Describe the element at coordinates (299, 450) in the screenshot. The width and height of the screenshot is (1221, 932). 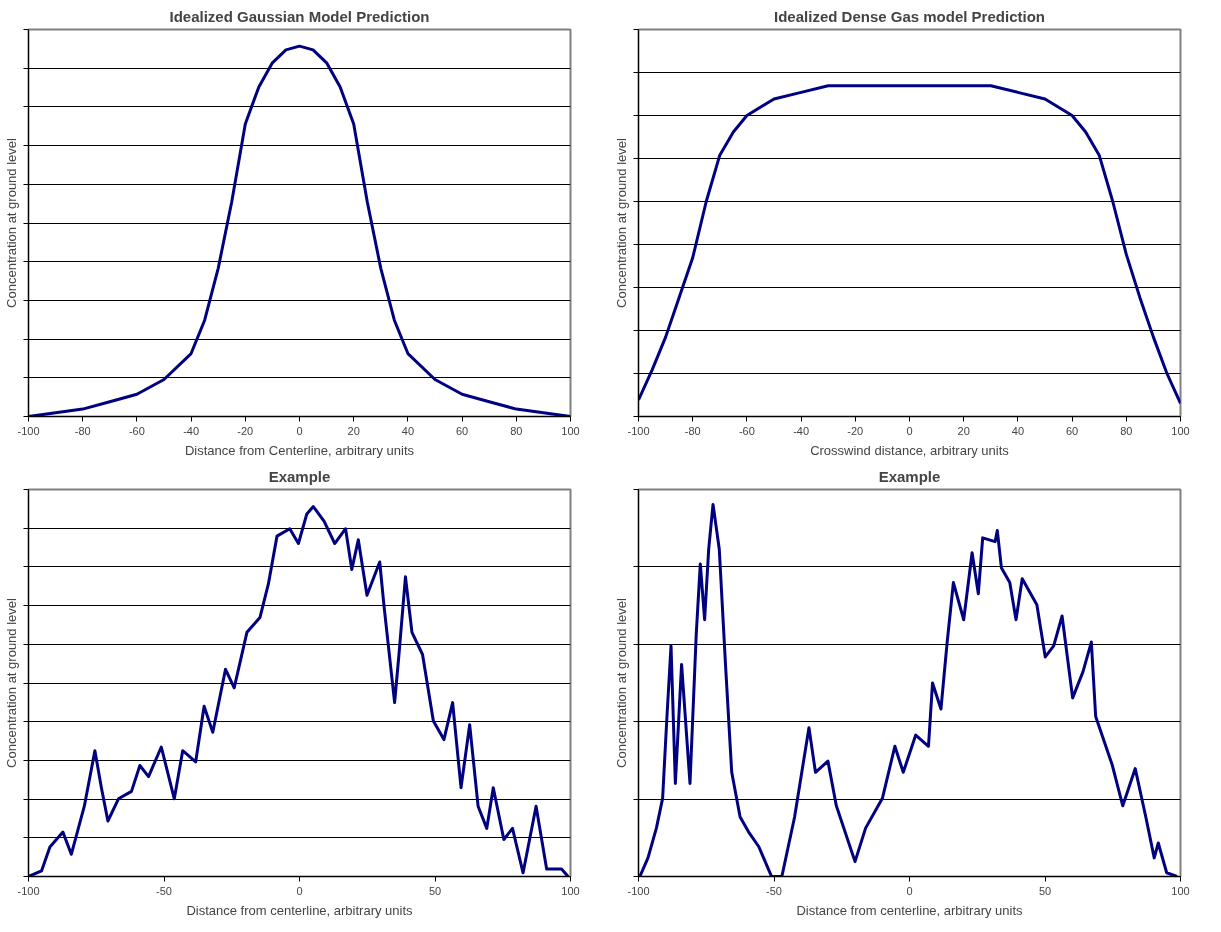
I see `x-axis-title: Distance from Centerline, arbitrary units` at that location.